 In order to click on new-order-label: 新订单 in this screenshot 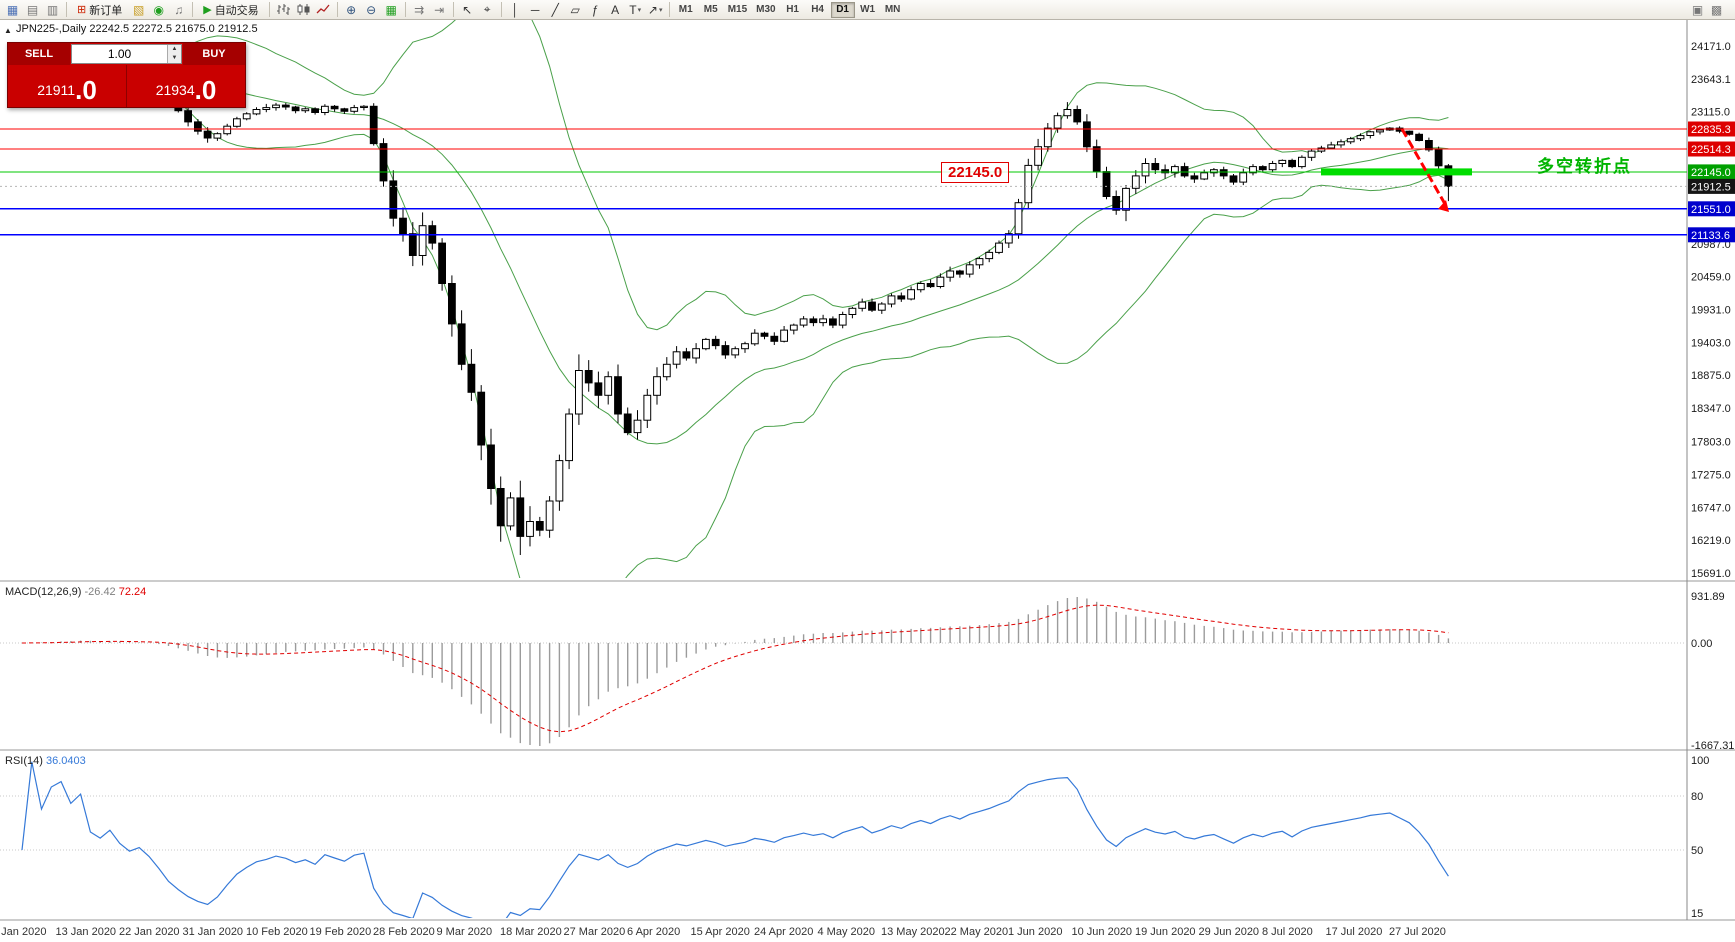, I will do `click(106, 10)`.